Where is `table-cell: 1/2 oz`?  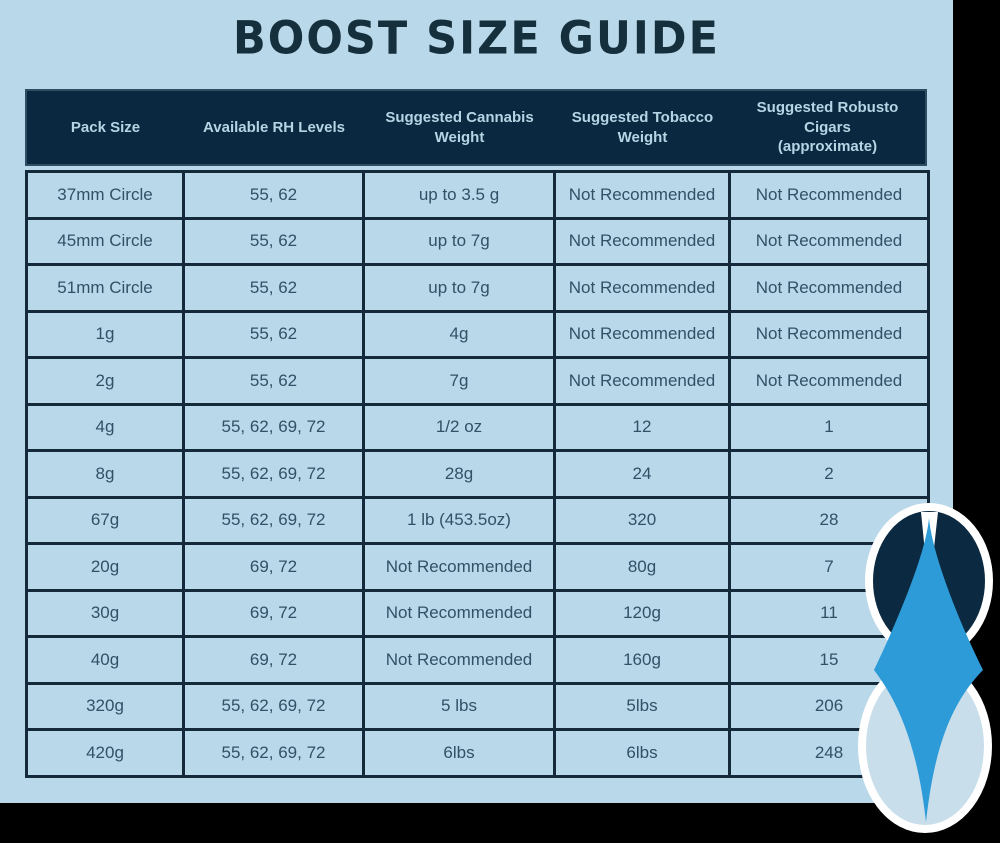
table-cell: 1/2 oz is located at coordinates (459, 427).